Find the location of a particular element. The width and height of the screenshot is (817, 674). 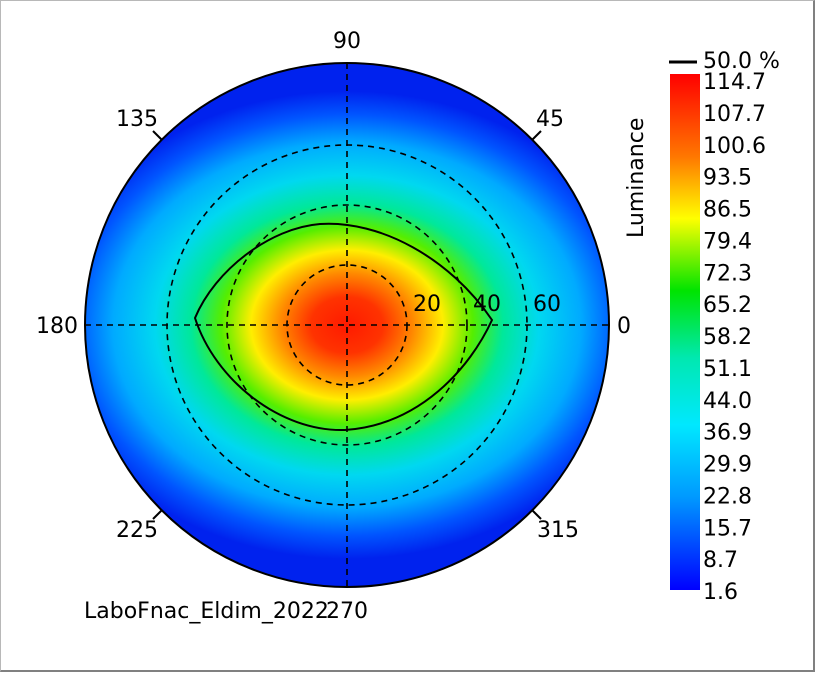

colorbar-tick-label: 93.5 is located at coordinates (727, 178).